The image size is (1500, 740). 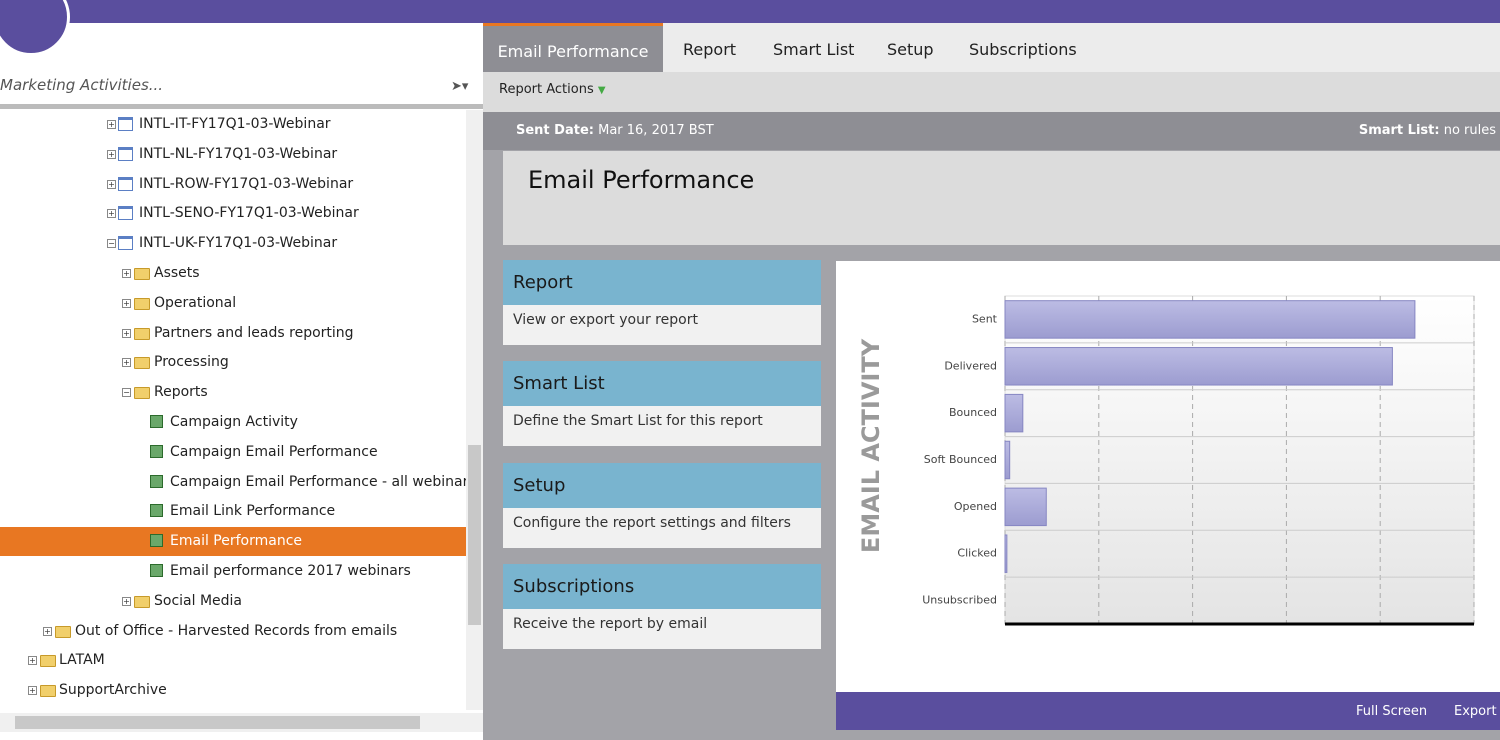 What do you see at coordinates (254, 332) in the screenshot?
I see `tree-label: Partners and leads reporting` at bounding box center [254, 332].